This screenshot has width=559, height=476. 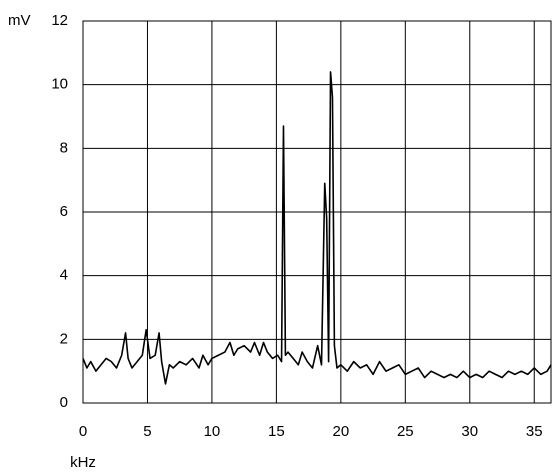 I want to click on x-axis-label: kHz, so click(x=83, y=462).